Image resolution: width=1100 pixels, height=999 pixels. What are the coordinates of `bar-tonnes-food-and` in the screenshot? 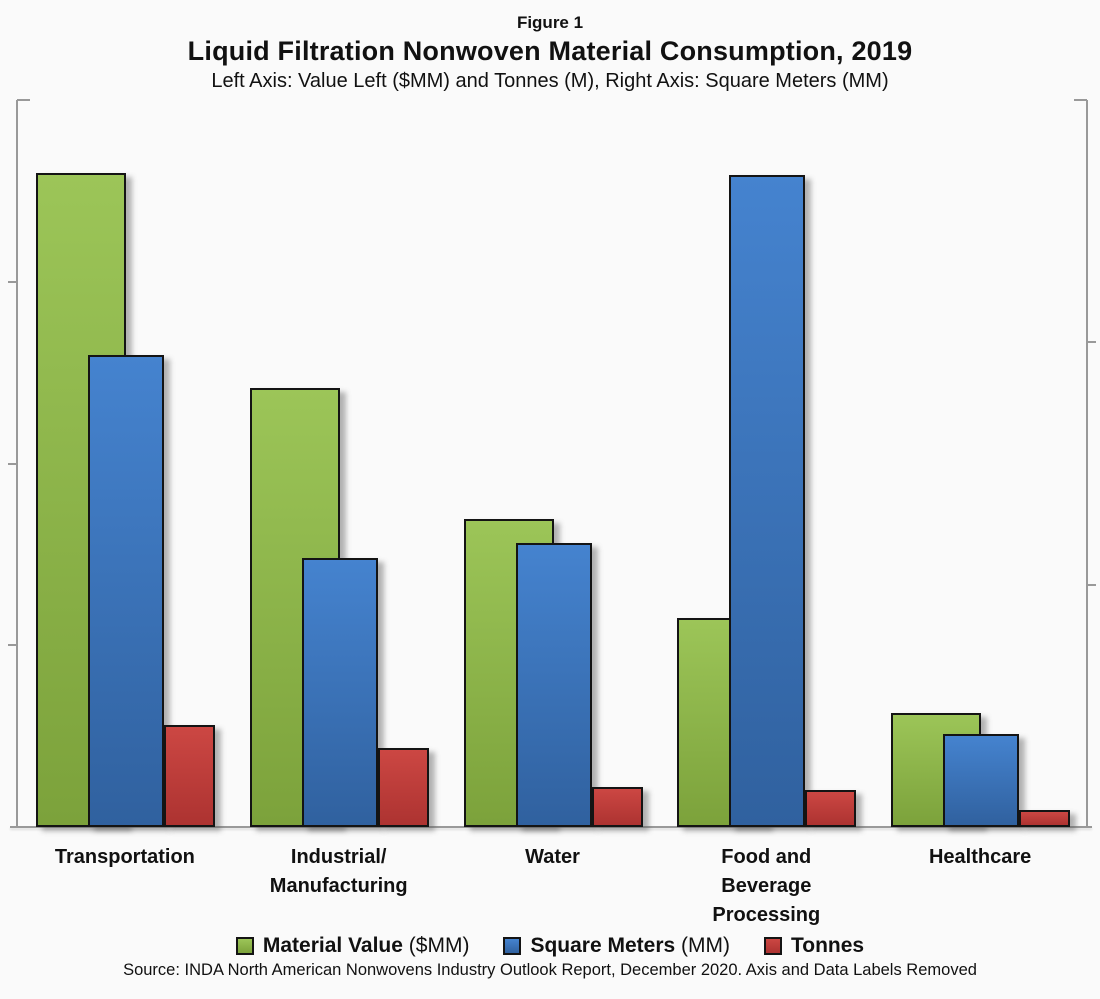 It's located at (830, 808).